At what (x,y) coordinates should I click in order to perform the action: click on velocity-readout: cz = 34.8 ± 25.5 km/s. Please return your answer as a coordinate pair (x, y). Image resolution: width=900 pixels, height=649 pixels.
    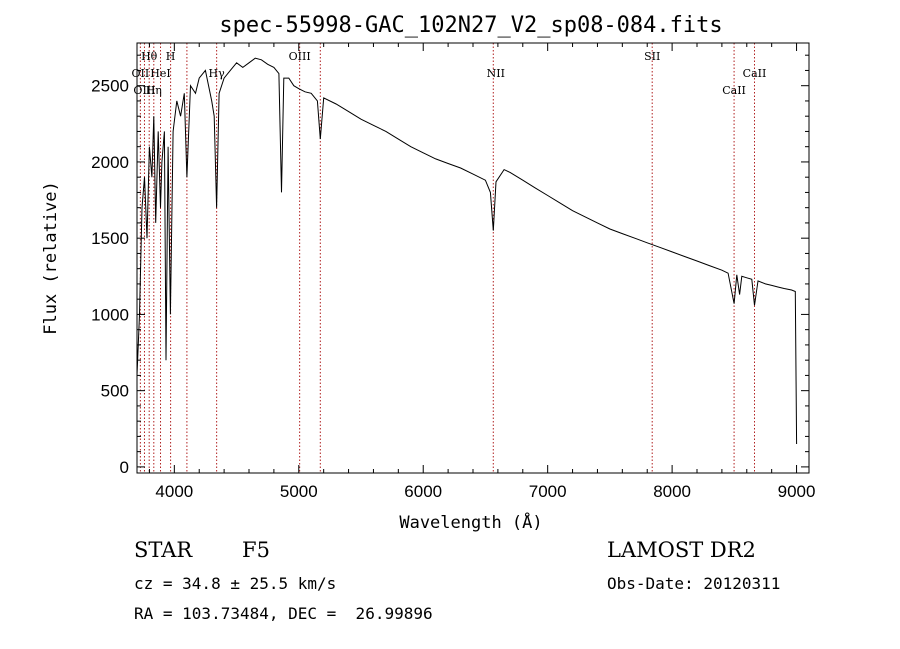
    Looking at the image, I should click on (235, 583).